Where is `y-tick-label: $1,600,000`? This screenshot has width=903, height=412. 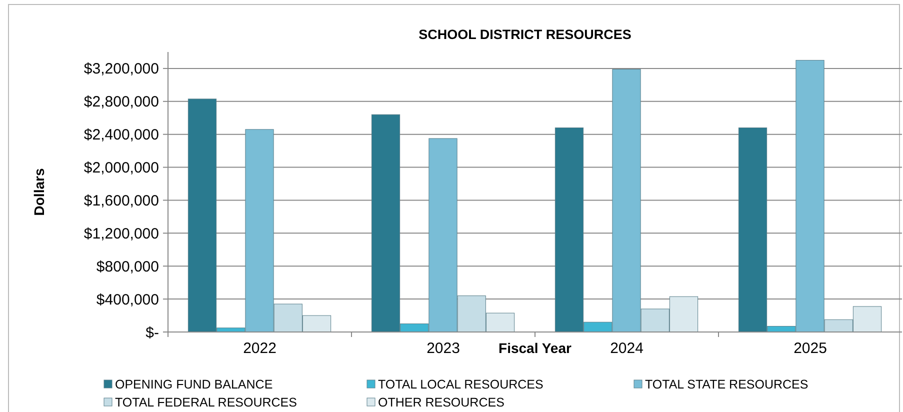 y-tick-label: $1,600,000 is located at coordinates (121, 201).